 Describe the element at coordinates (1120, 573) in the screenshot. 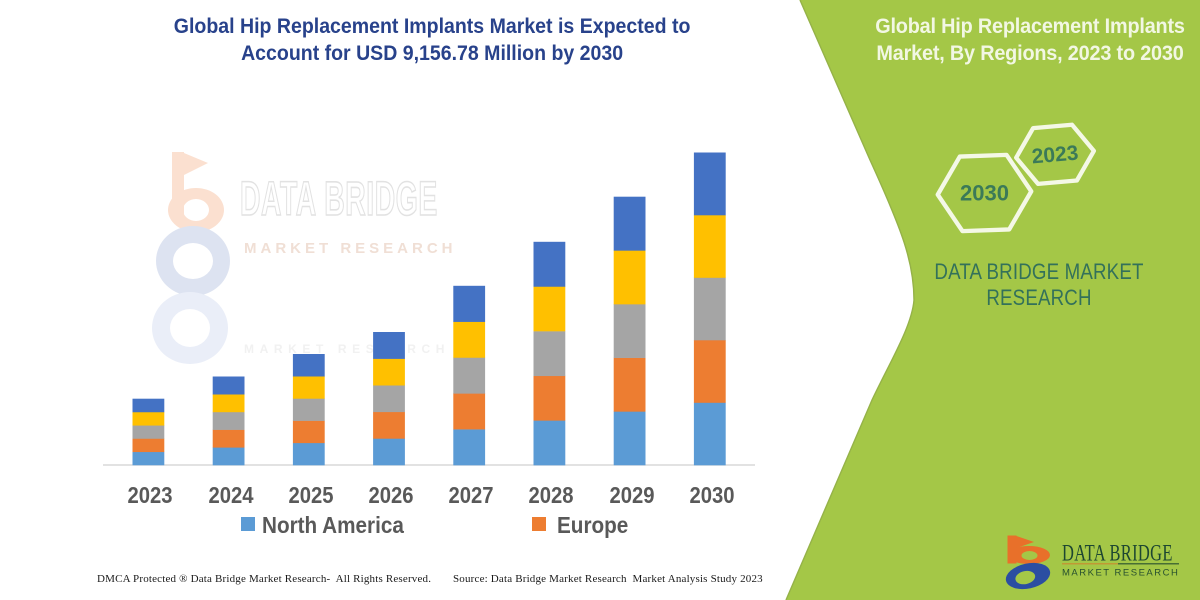

I see `svg-text: MARKET RESEARCH` at that location.